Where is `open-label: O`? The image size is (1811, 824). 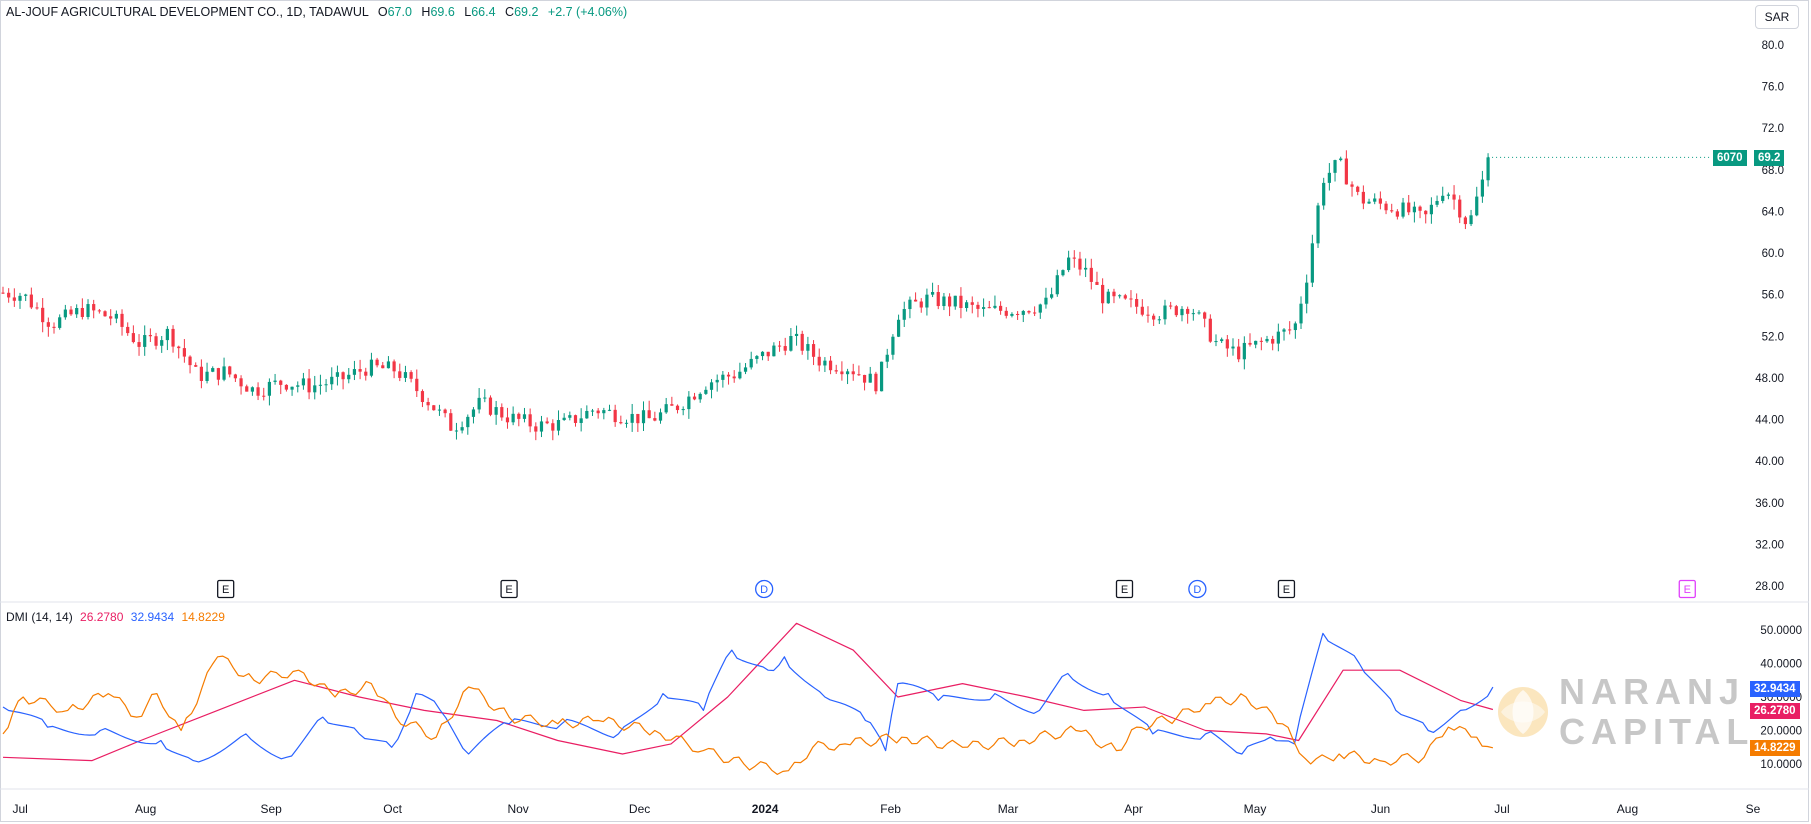
open-label: O is located at coordinates (382, 12).